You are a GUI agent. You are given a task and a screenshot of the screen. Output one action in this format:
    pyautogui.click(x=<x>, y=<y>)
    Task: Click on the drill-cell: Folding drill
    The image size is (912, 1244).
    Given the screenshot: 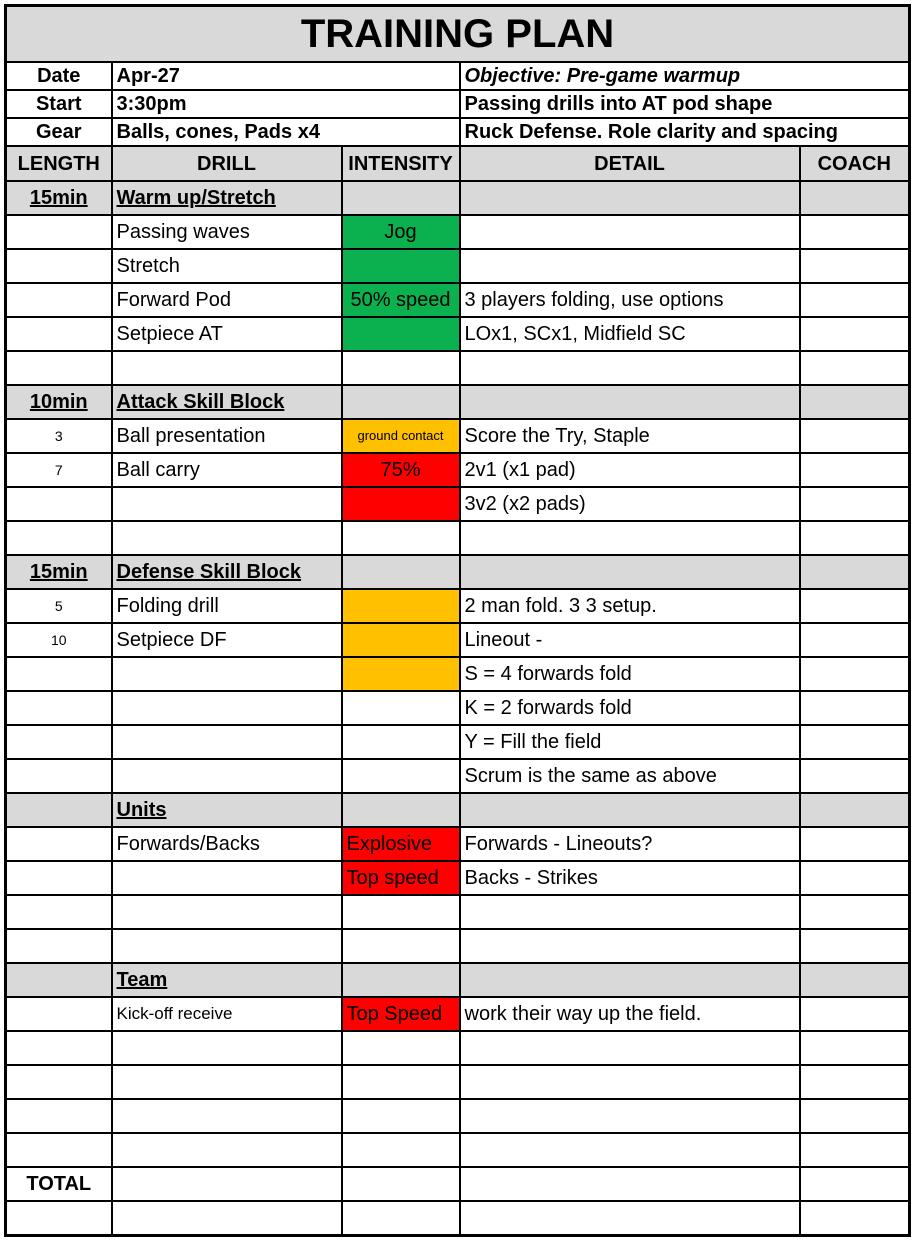 What is the action you would take?
    pyautogui.click(x=226, y=606)
    